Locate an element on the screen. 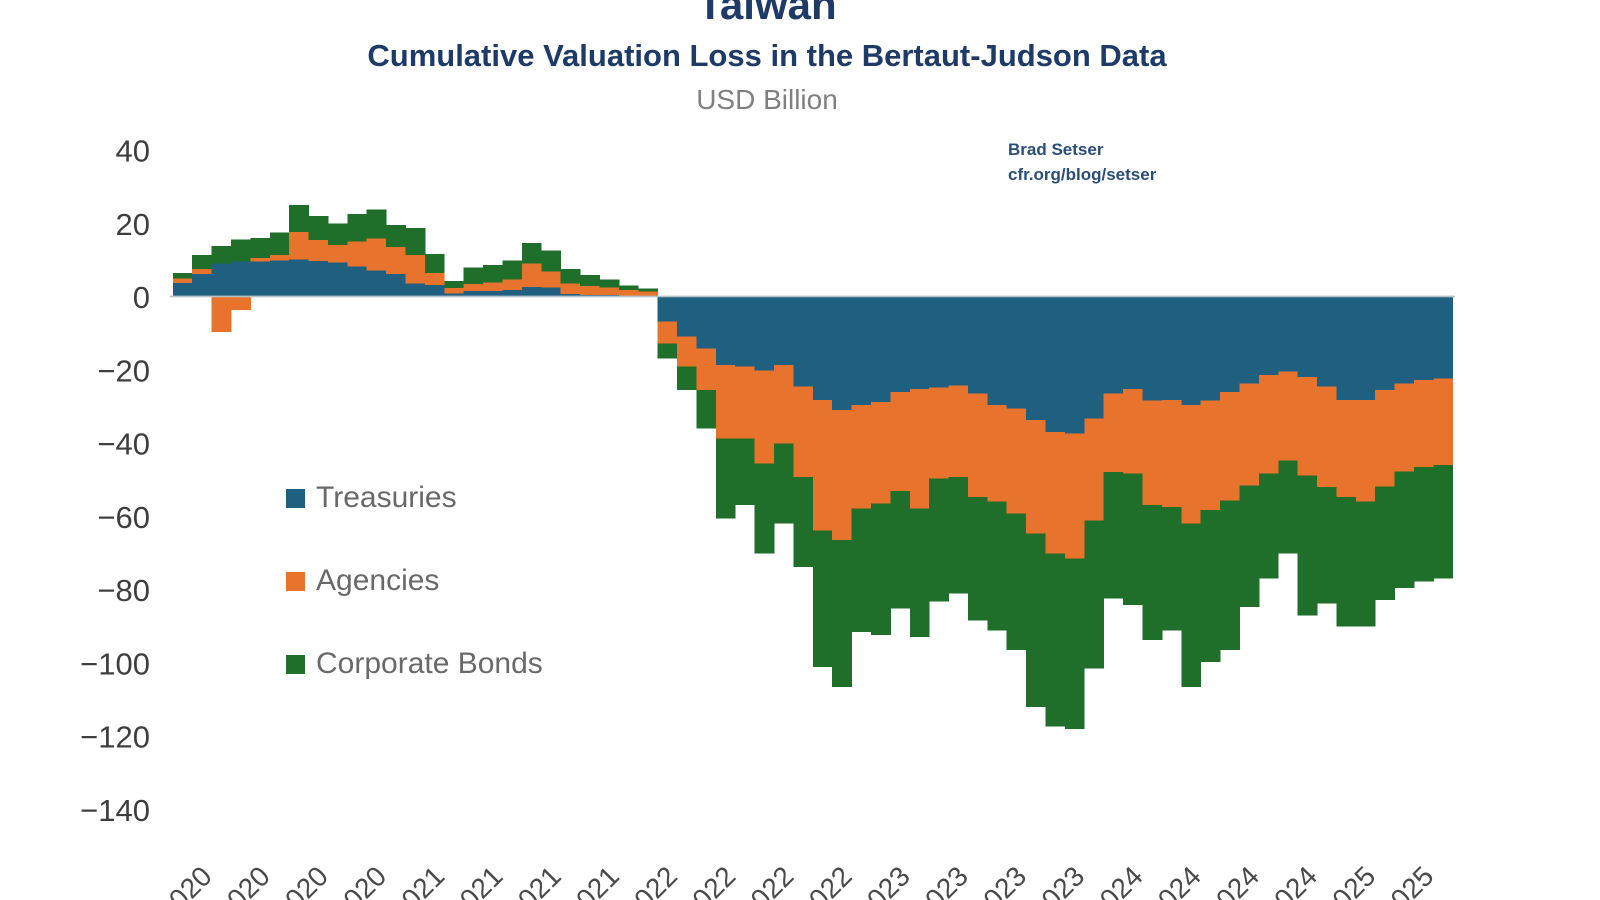  attribution-url: cfr.org/blog/setser is located at coordinates (1082, 174).